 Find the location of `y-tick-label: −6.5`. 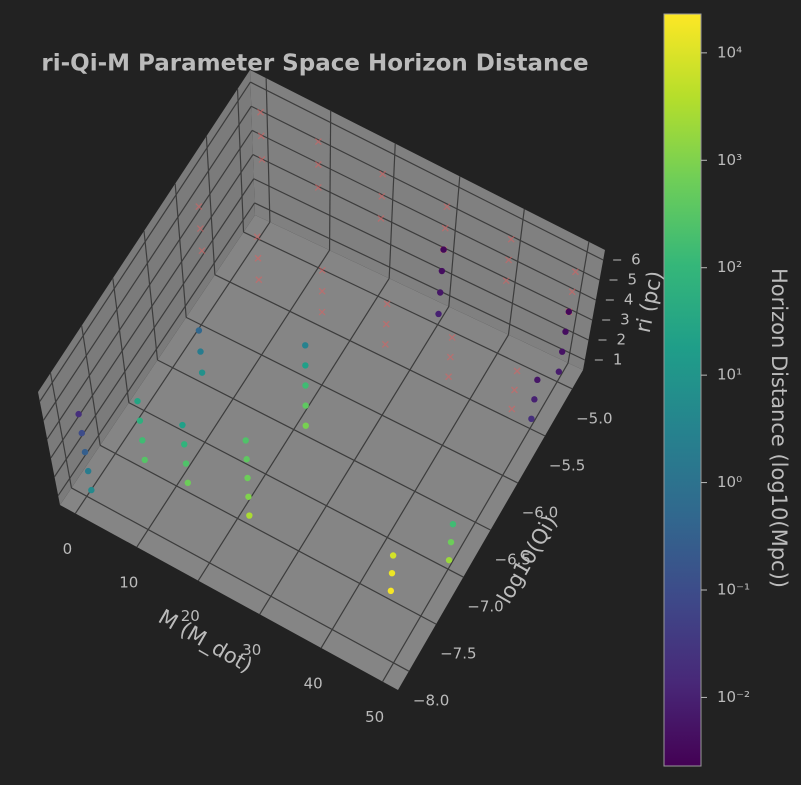

y-tick-label: −6.5 is located at coordinates (513, 560).